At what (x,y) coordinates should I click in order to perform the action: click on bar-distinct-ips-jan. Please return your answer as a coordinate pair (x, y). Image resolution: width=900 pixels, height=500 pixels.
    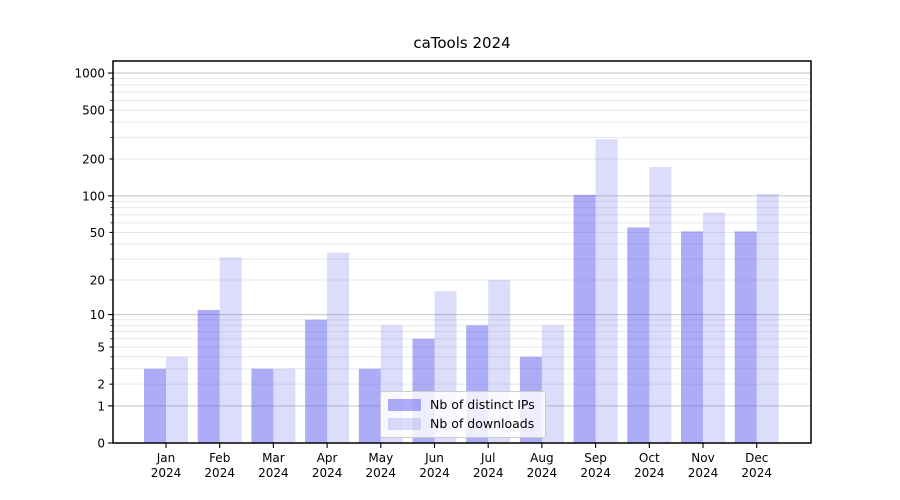
    Looking at the image, I should click on (155, 405).